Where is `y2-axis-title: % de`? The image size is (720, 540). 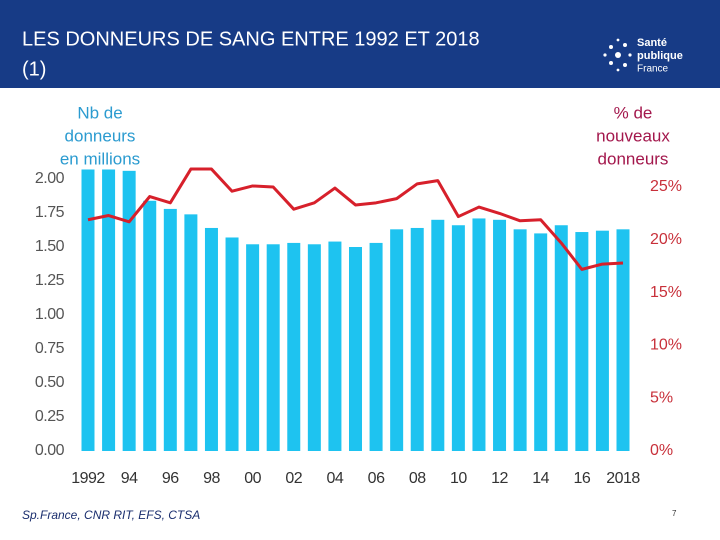 y2-axis-title: % de is located at coordinates (633, 112).